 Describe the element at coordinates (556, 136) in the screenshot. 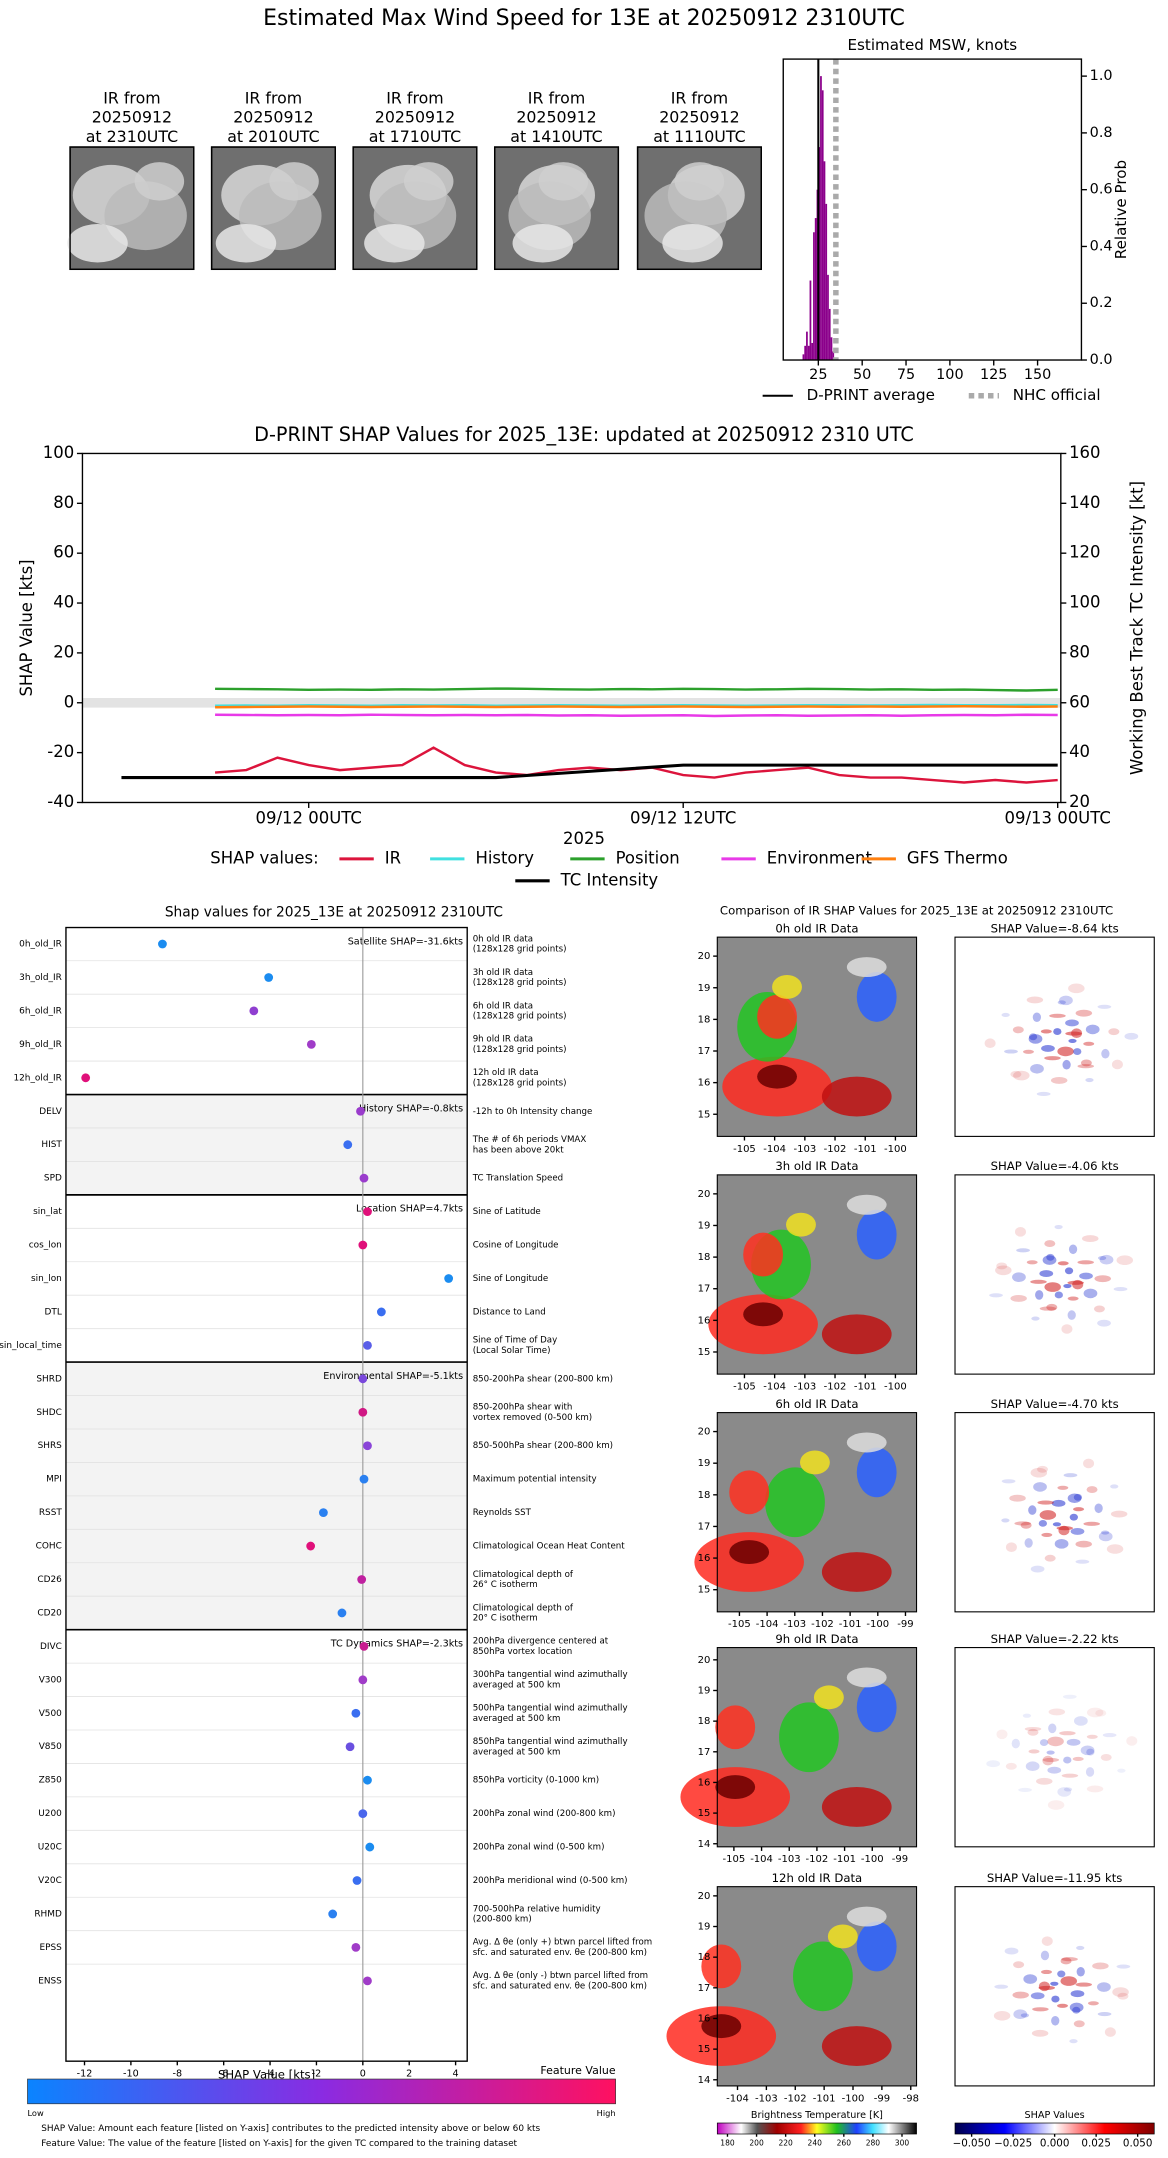

I see `thumbnail-label: at 1410UTC` at that location.